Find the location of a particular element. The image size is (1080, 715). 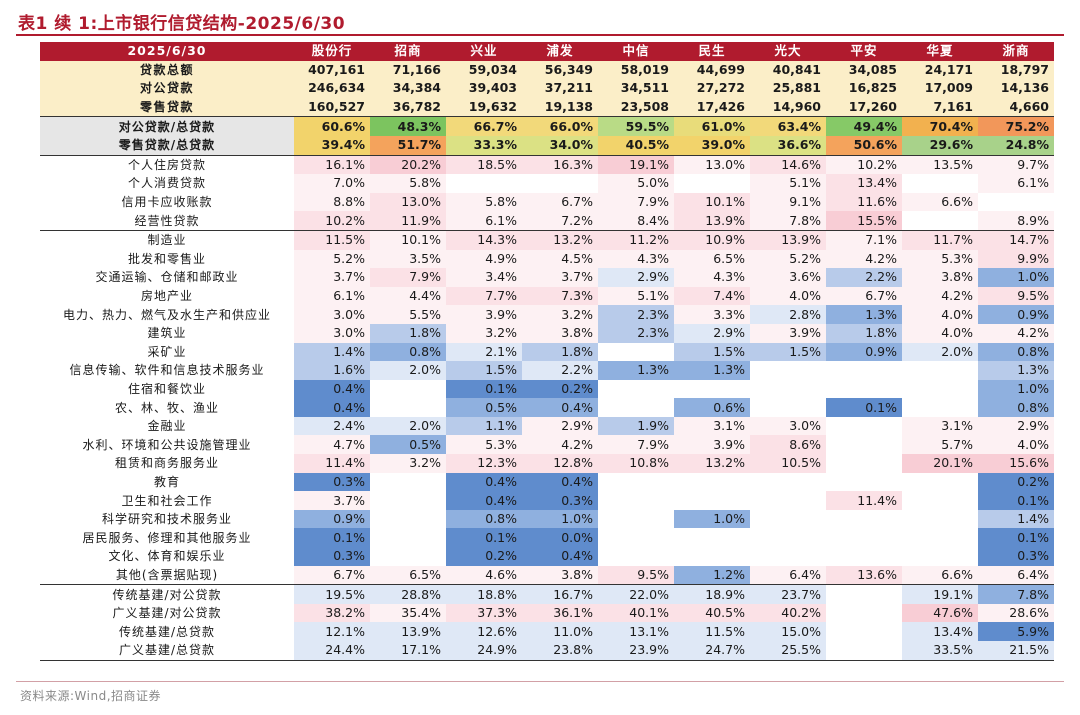

value-cell: 16.7% is located at coordinates (560, 594).